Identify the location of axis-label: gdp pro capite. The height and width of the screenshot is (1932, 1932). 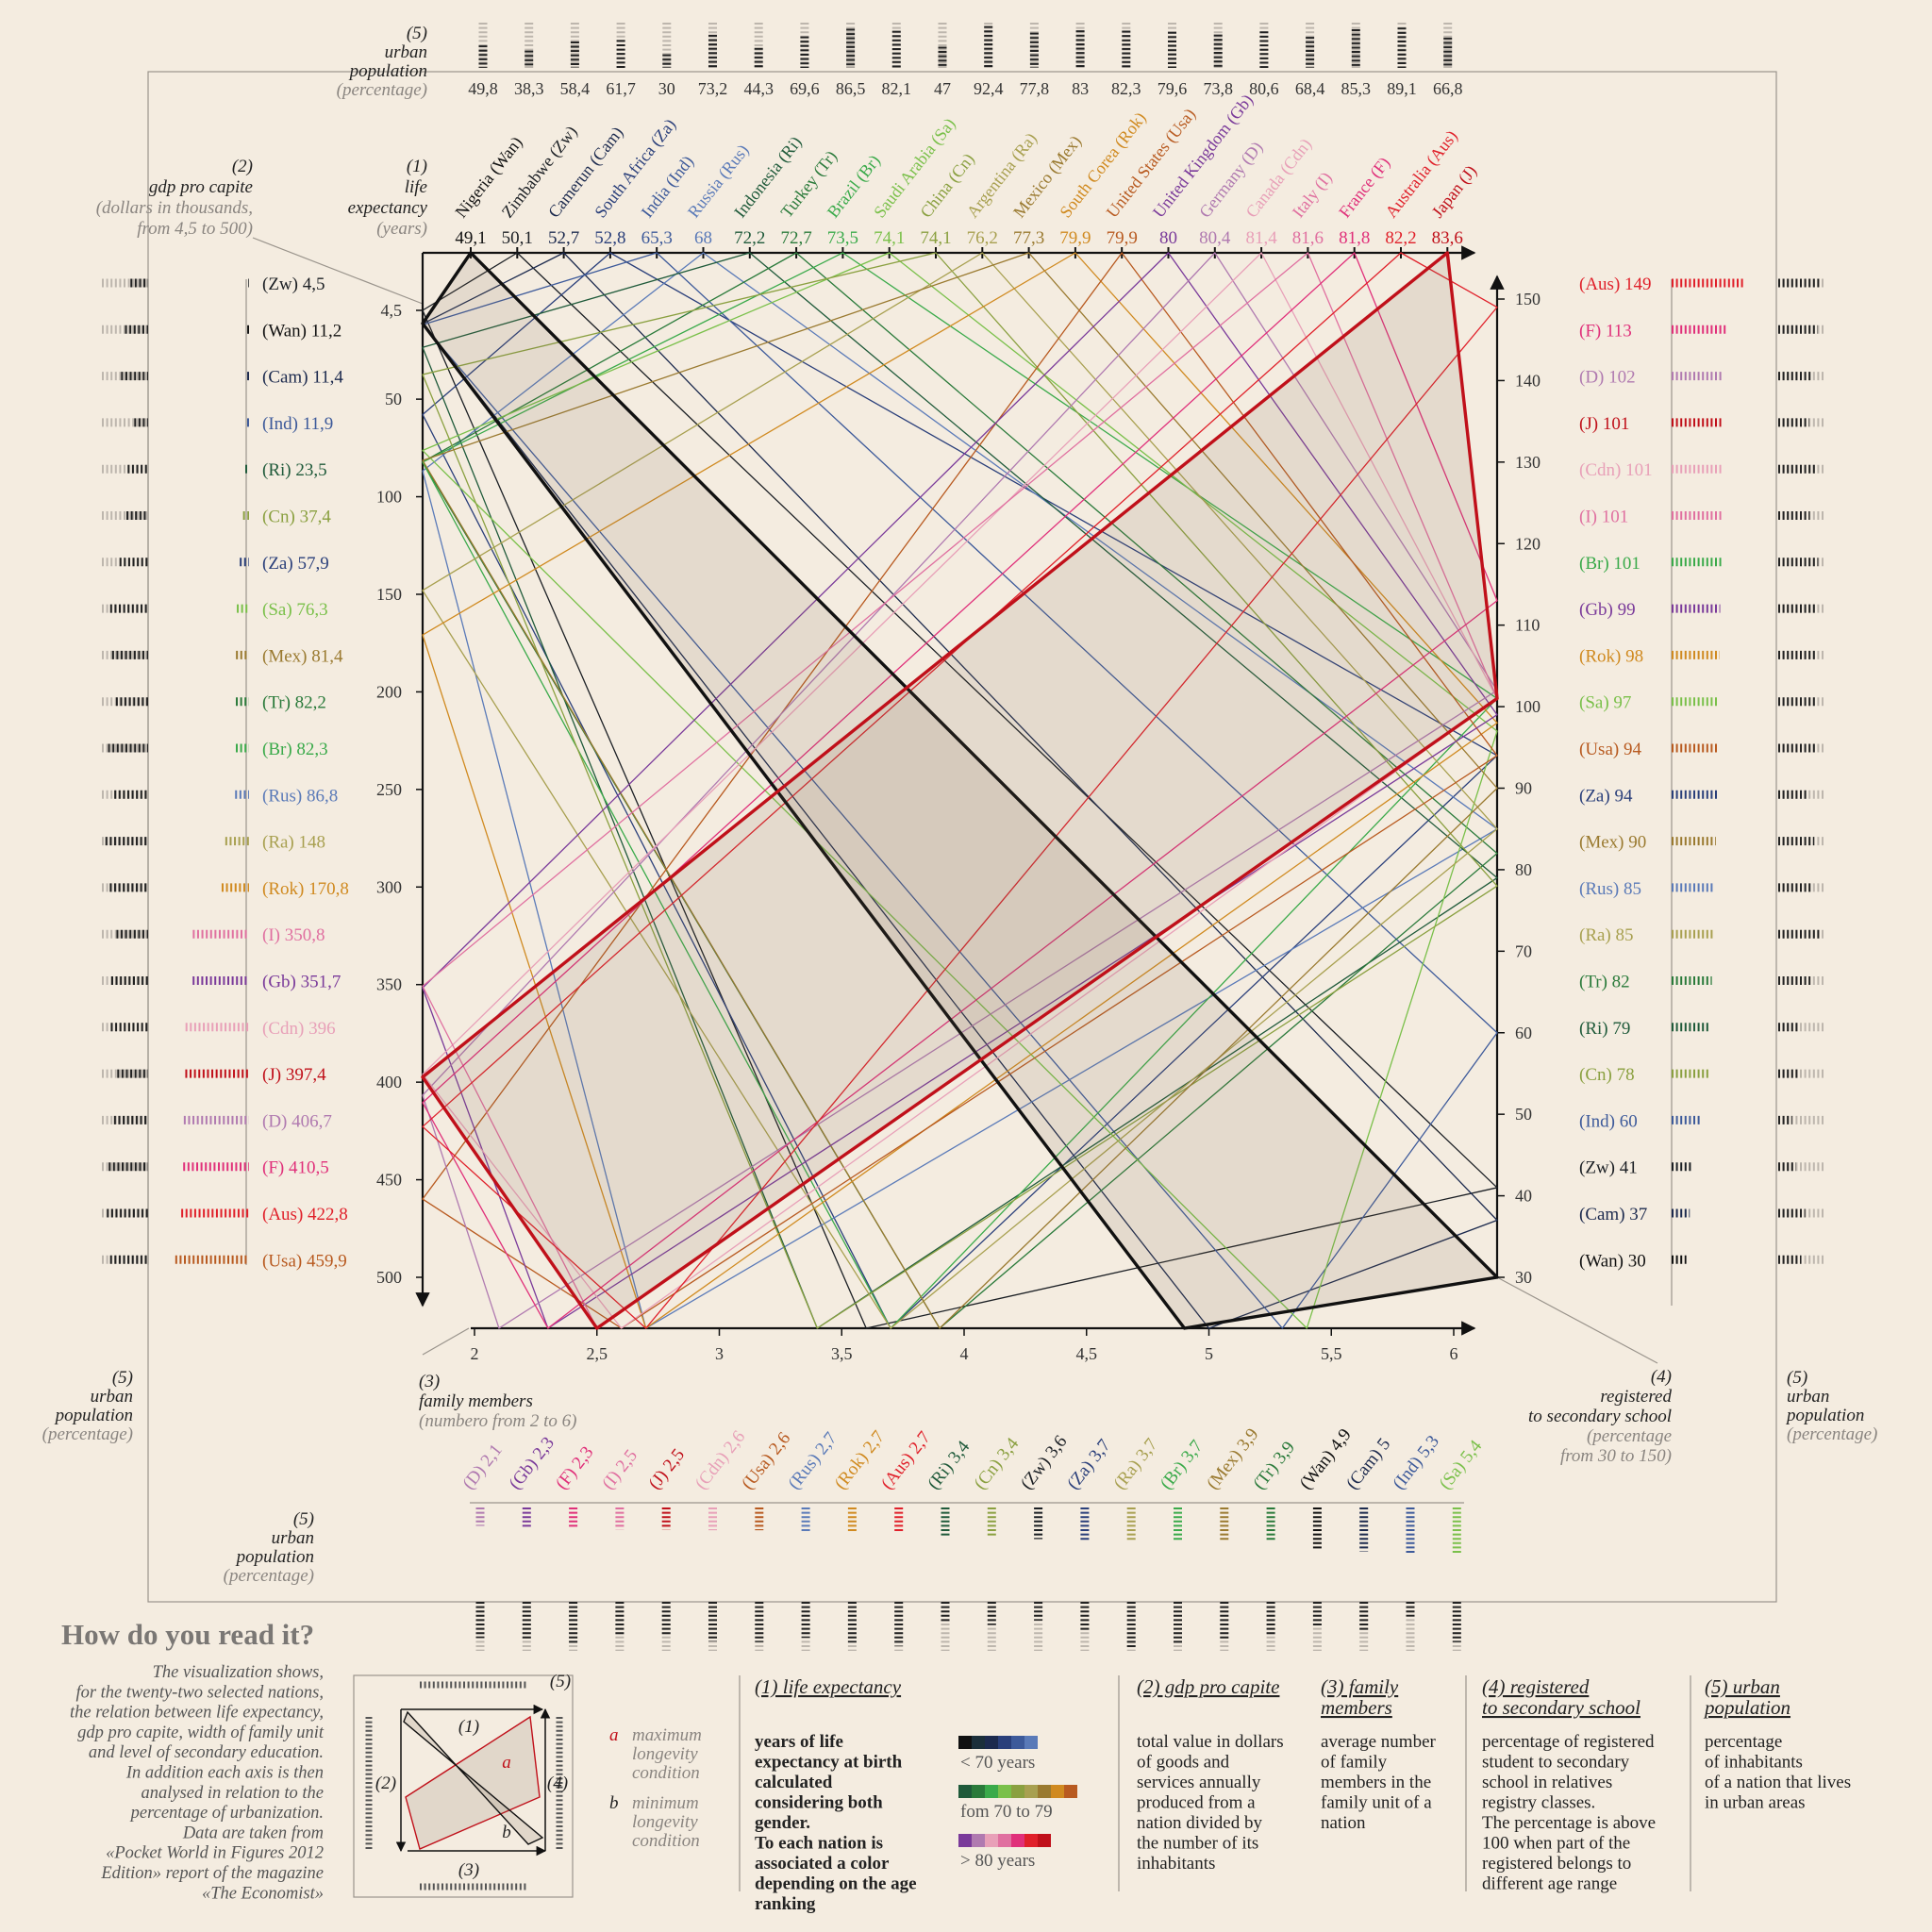
(201, 187).